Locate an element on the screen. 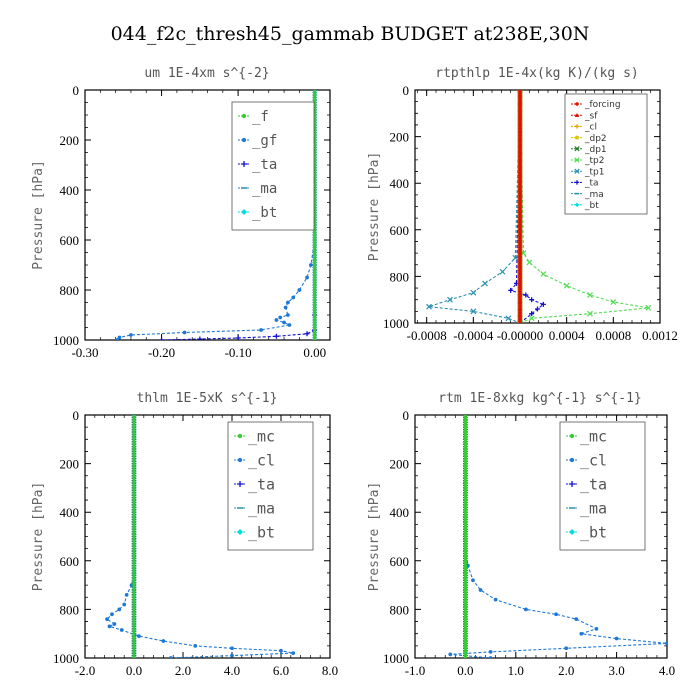 The width and height of the screenshot is (700, 700). x-tick-label: 4.0 is located at coordinates (667, 670).